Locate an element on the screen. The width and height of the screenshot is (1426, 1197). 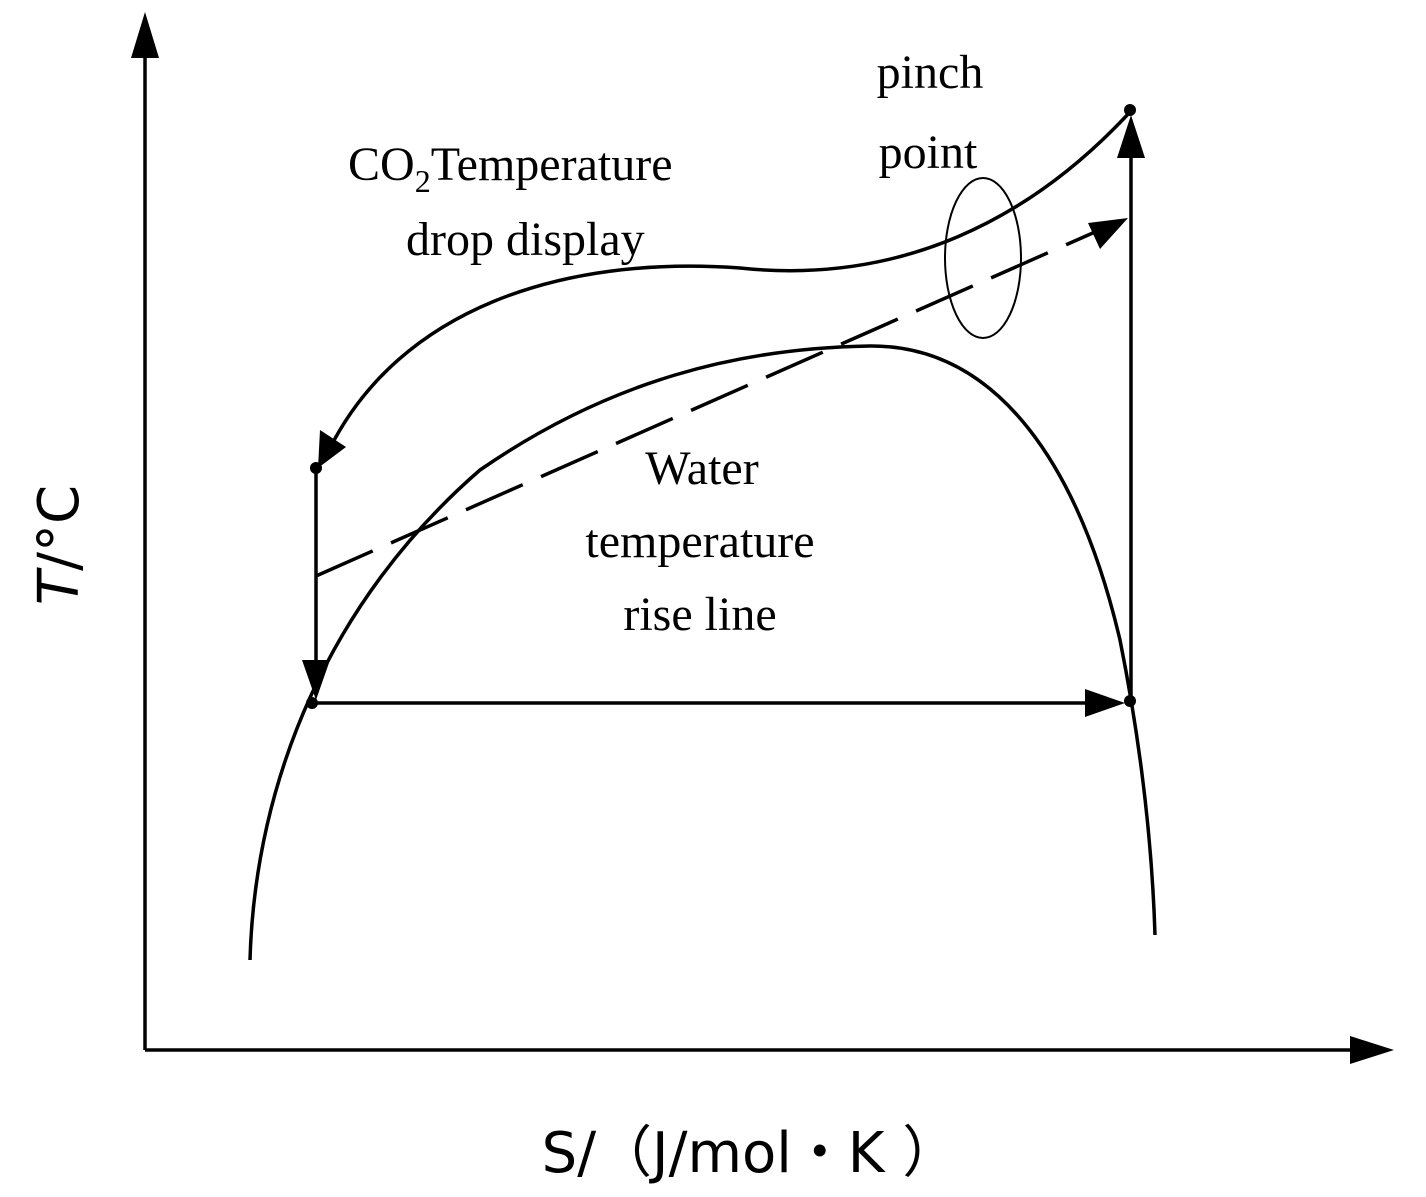
evaporation-arrow-icon is located at coordinates (1105, 703).